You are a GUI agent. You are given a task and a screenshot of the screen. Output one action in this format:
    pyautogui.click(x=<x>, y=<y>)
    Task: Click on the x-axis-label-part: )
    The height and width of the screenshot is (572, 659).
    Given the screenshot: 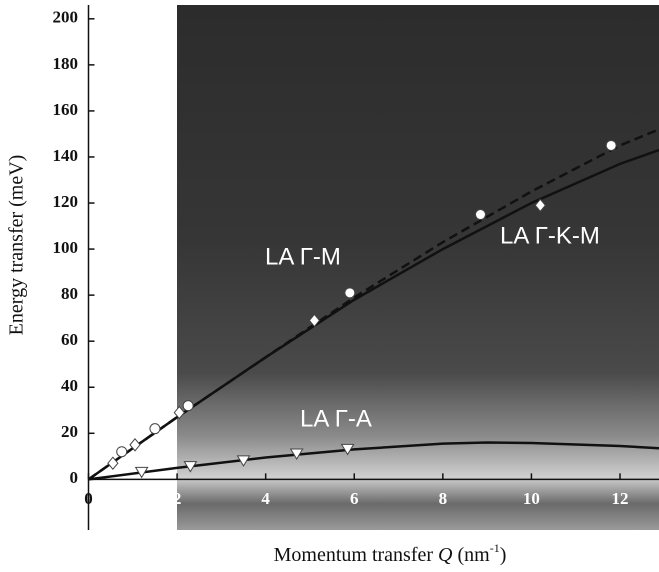 What is the action you would take?
    pyautogui.click(x=503, y=555)
    